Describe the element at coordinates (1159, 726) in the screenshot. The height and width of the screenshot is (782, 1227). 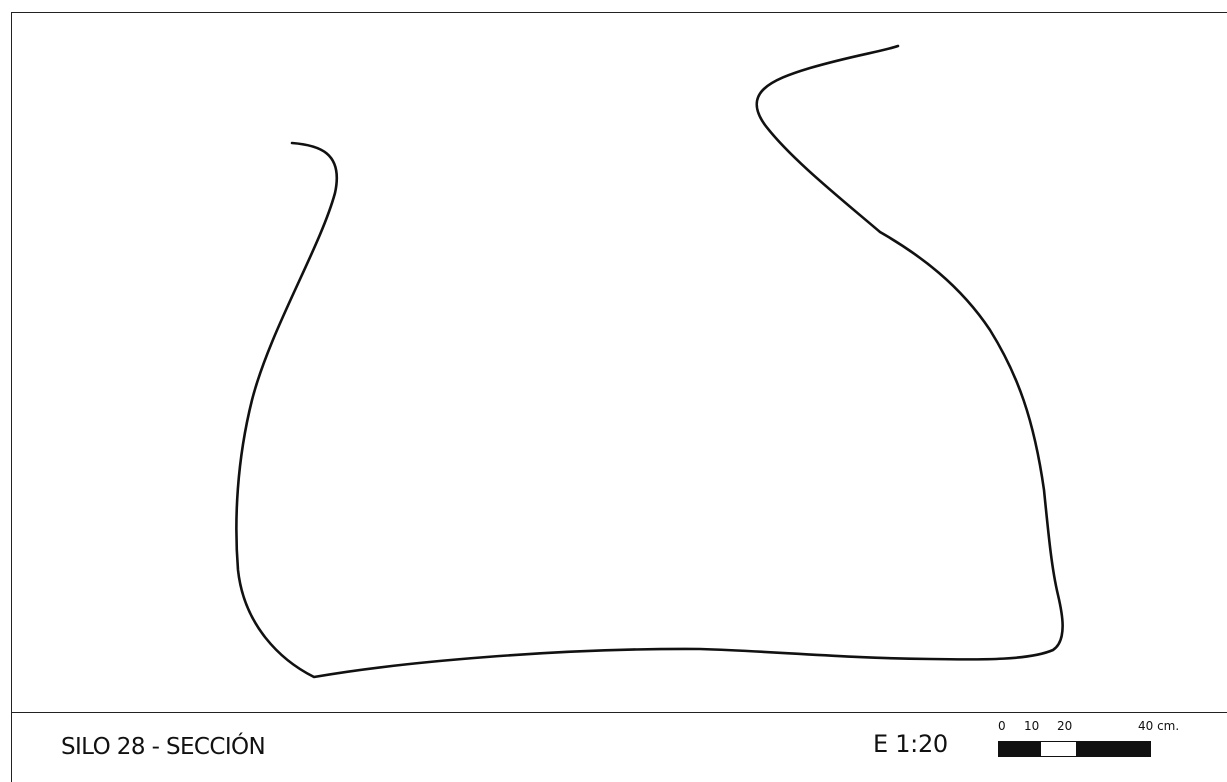
I see `scale-tick-40: 40 cm.` at that location.